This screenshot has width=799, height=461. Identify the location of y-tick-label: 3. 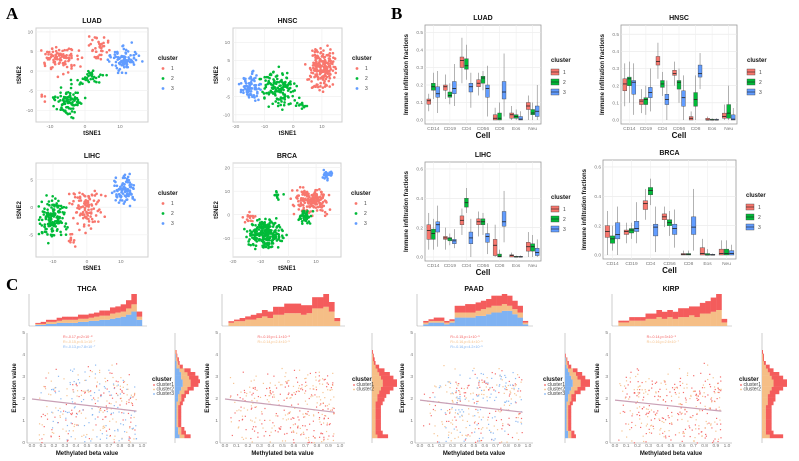
(216, 377).